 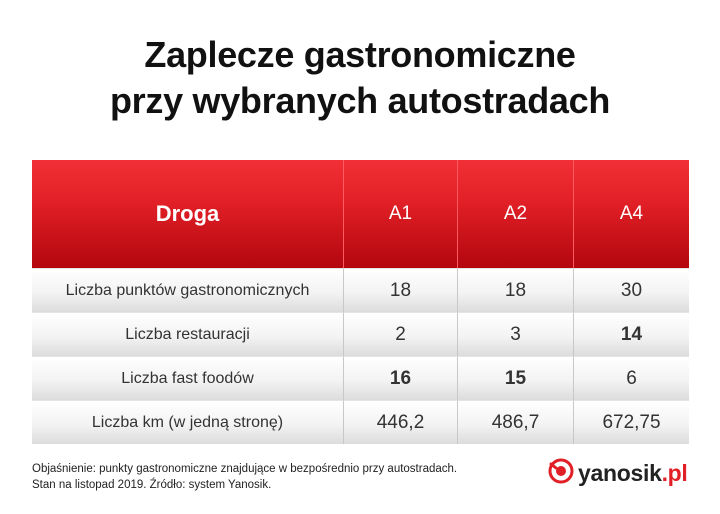 I want to click on header-cell-a4: A4, so click(x=631, y=214).